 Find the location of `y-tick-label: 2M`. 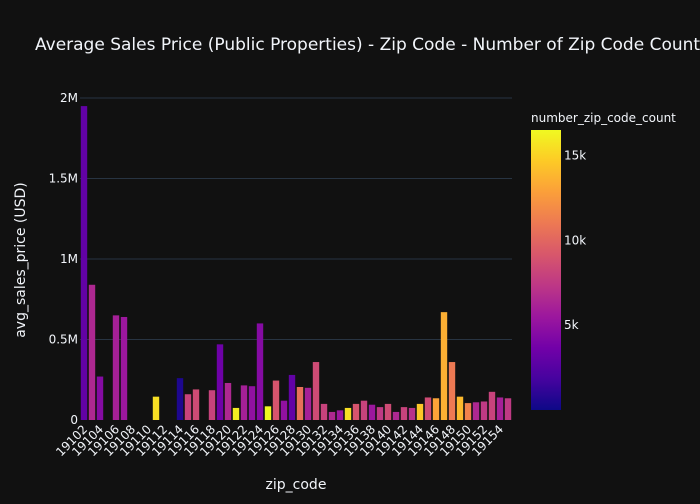

y-tick-label: 2M is located at coordinates (69, 98).